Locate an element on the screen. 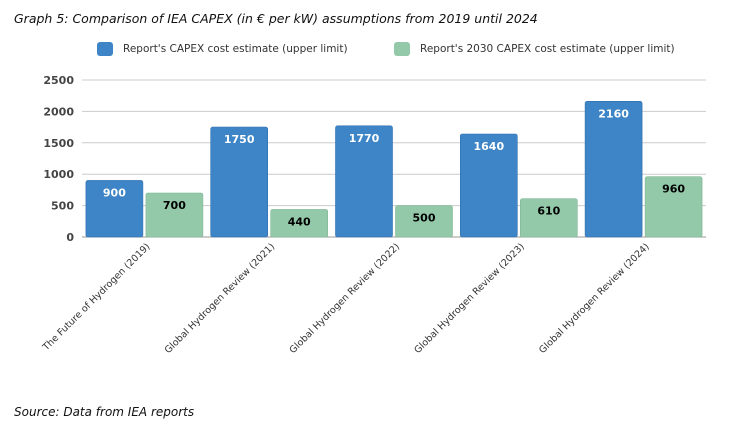  legend-swatch-capex is located at coordinates (105, 49).